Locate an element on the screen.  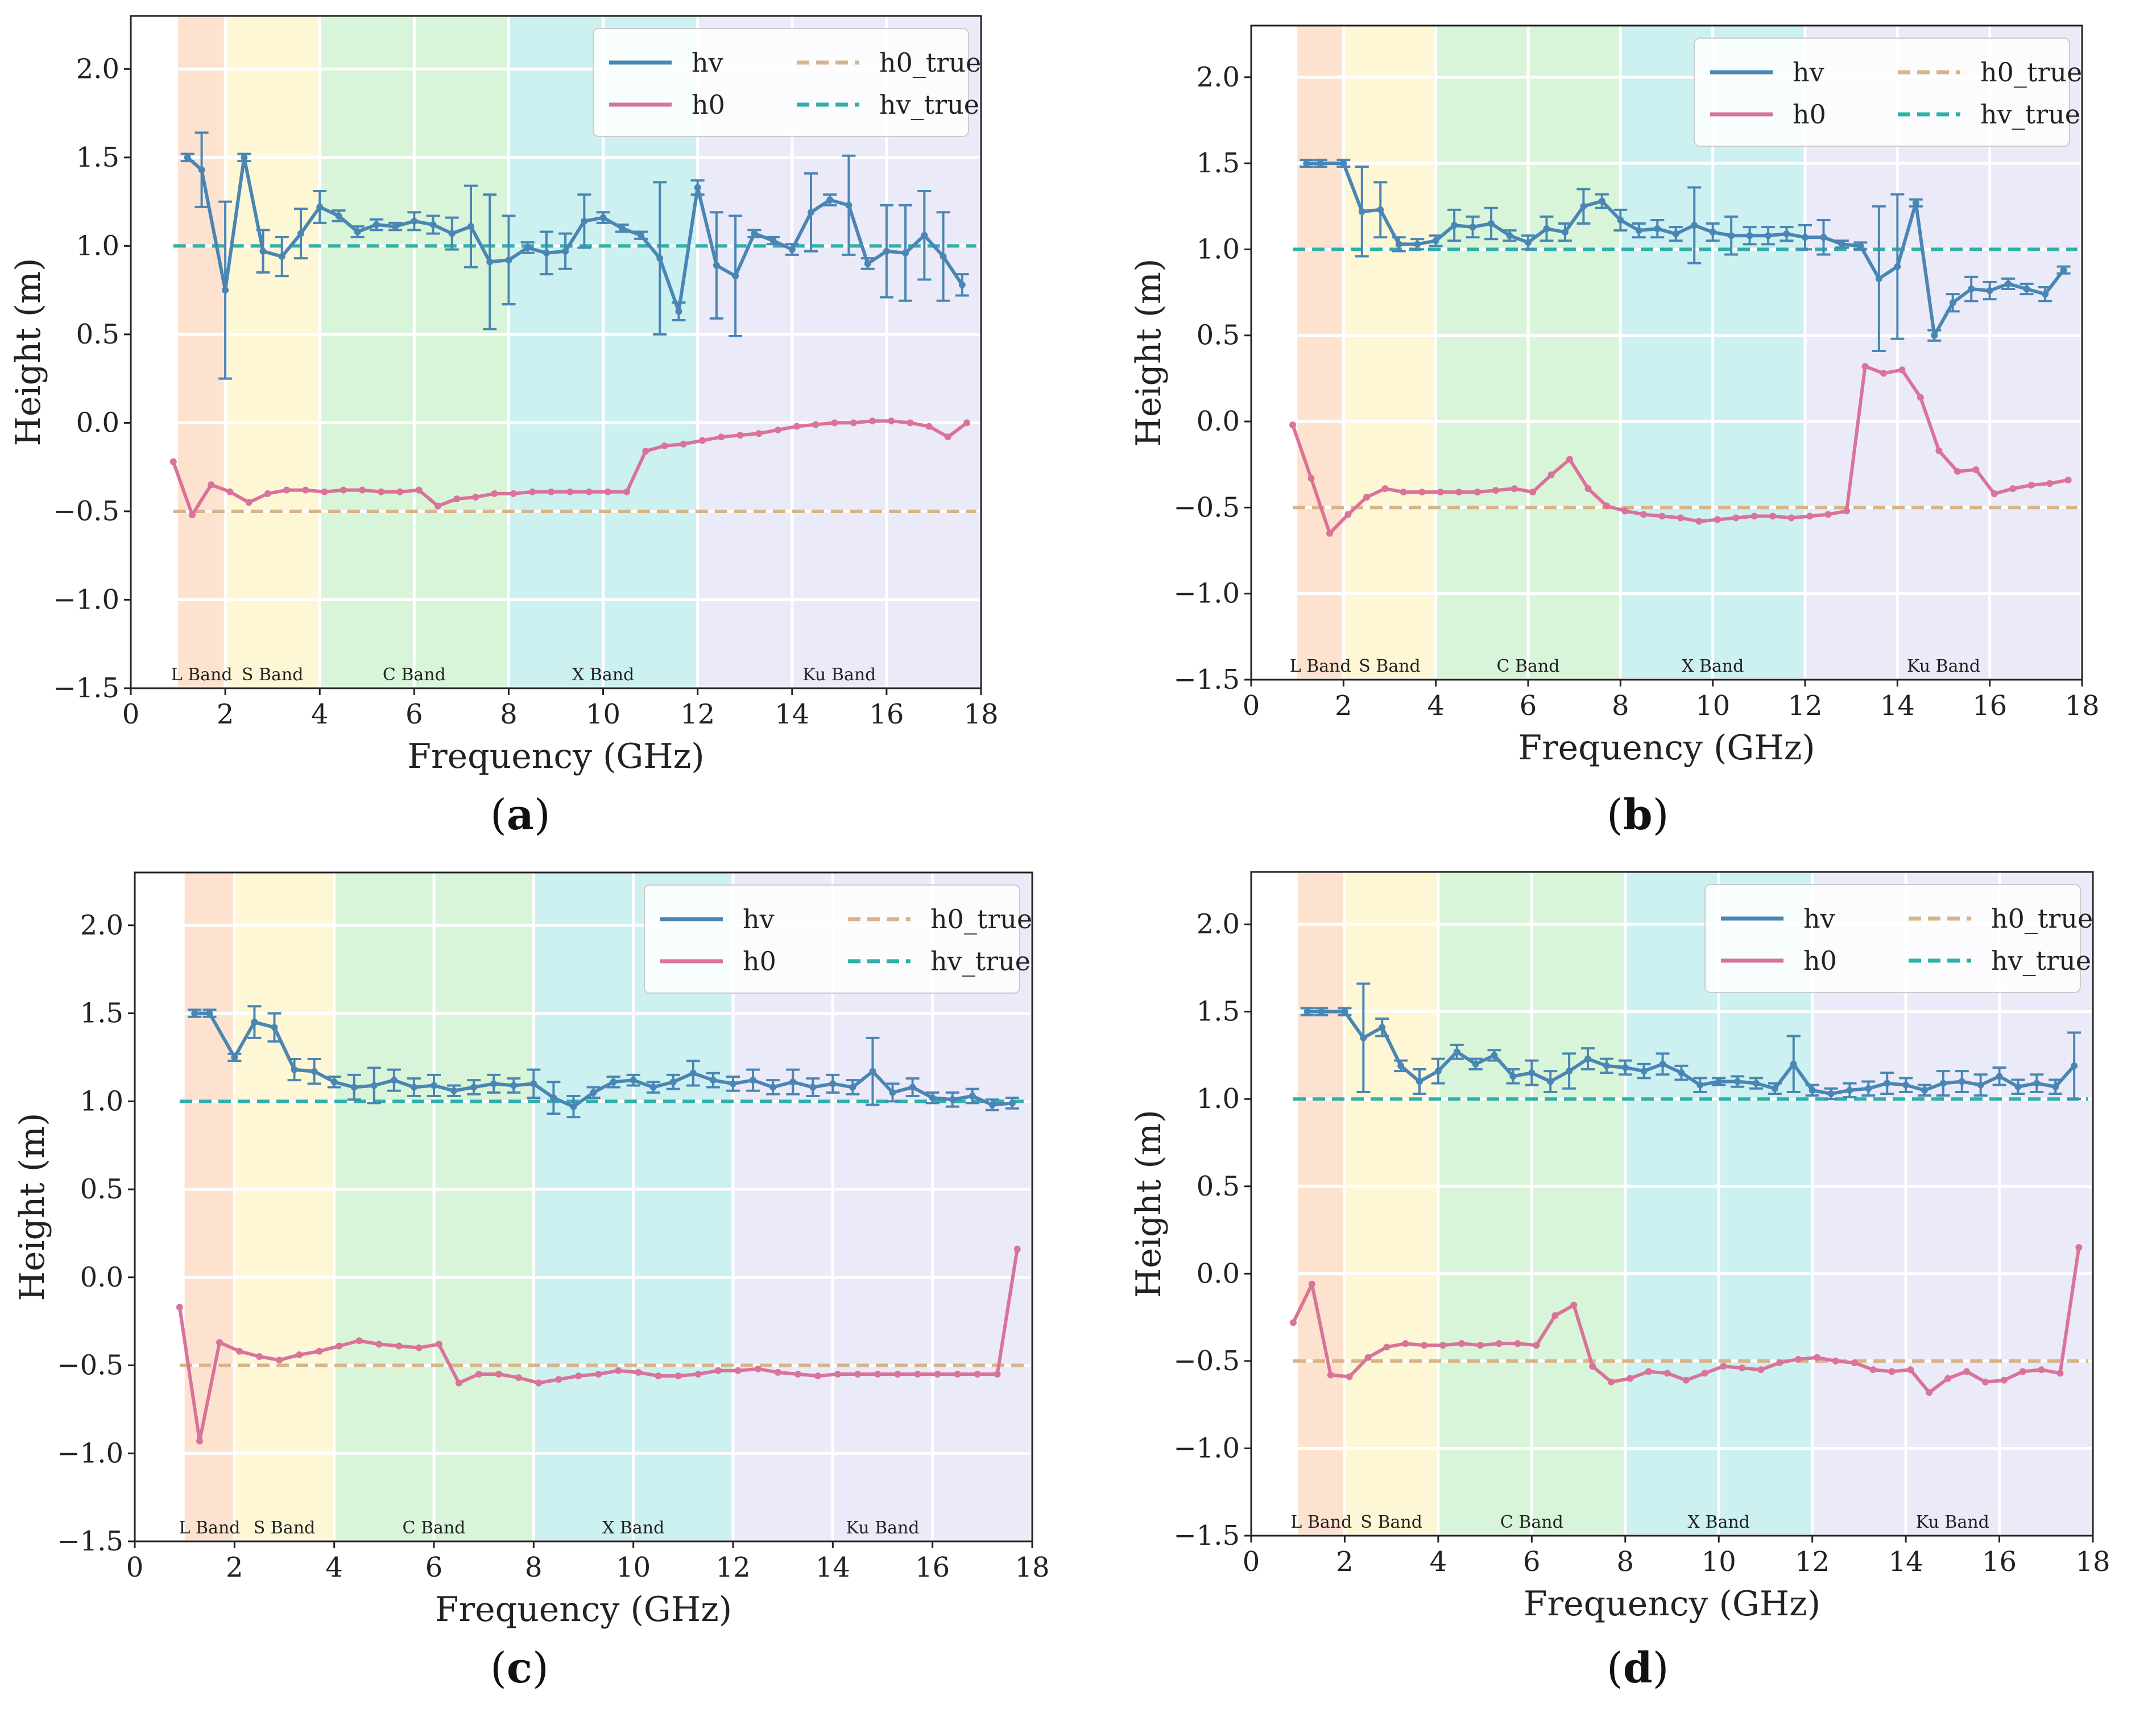
y-tick-label-a-0: −1.5 is located at coordinates (86, 688).